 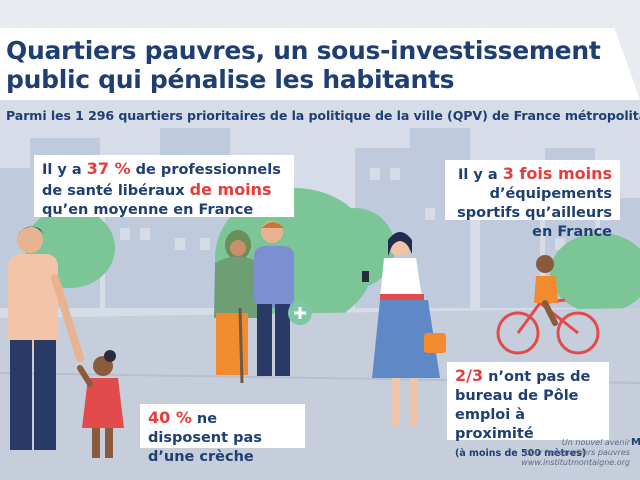 I want to click on stat-suffix: qu’en moyenne en France, so click(x=148, y=210).